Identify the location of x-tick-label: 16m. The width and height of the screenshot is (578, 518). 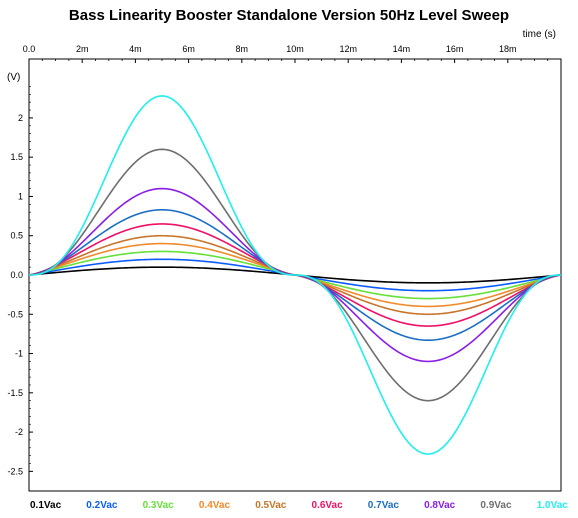
(455, 49).